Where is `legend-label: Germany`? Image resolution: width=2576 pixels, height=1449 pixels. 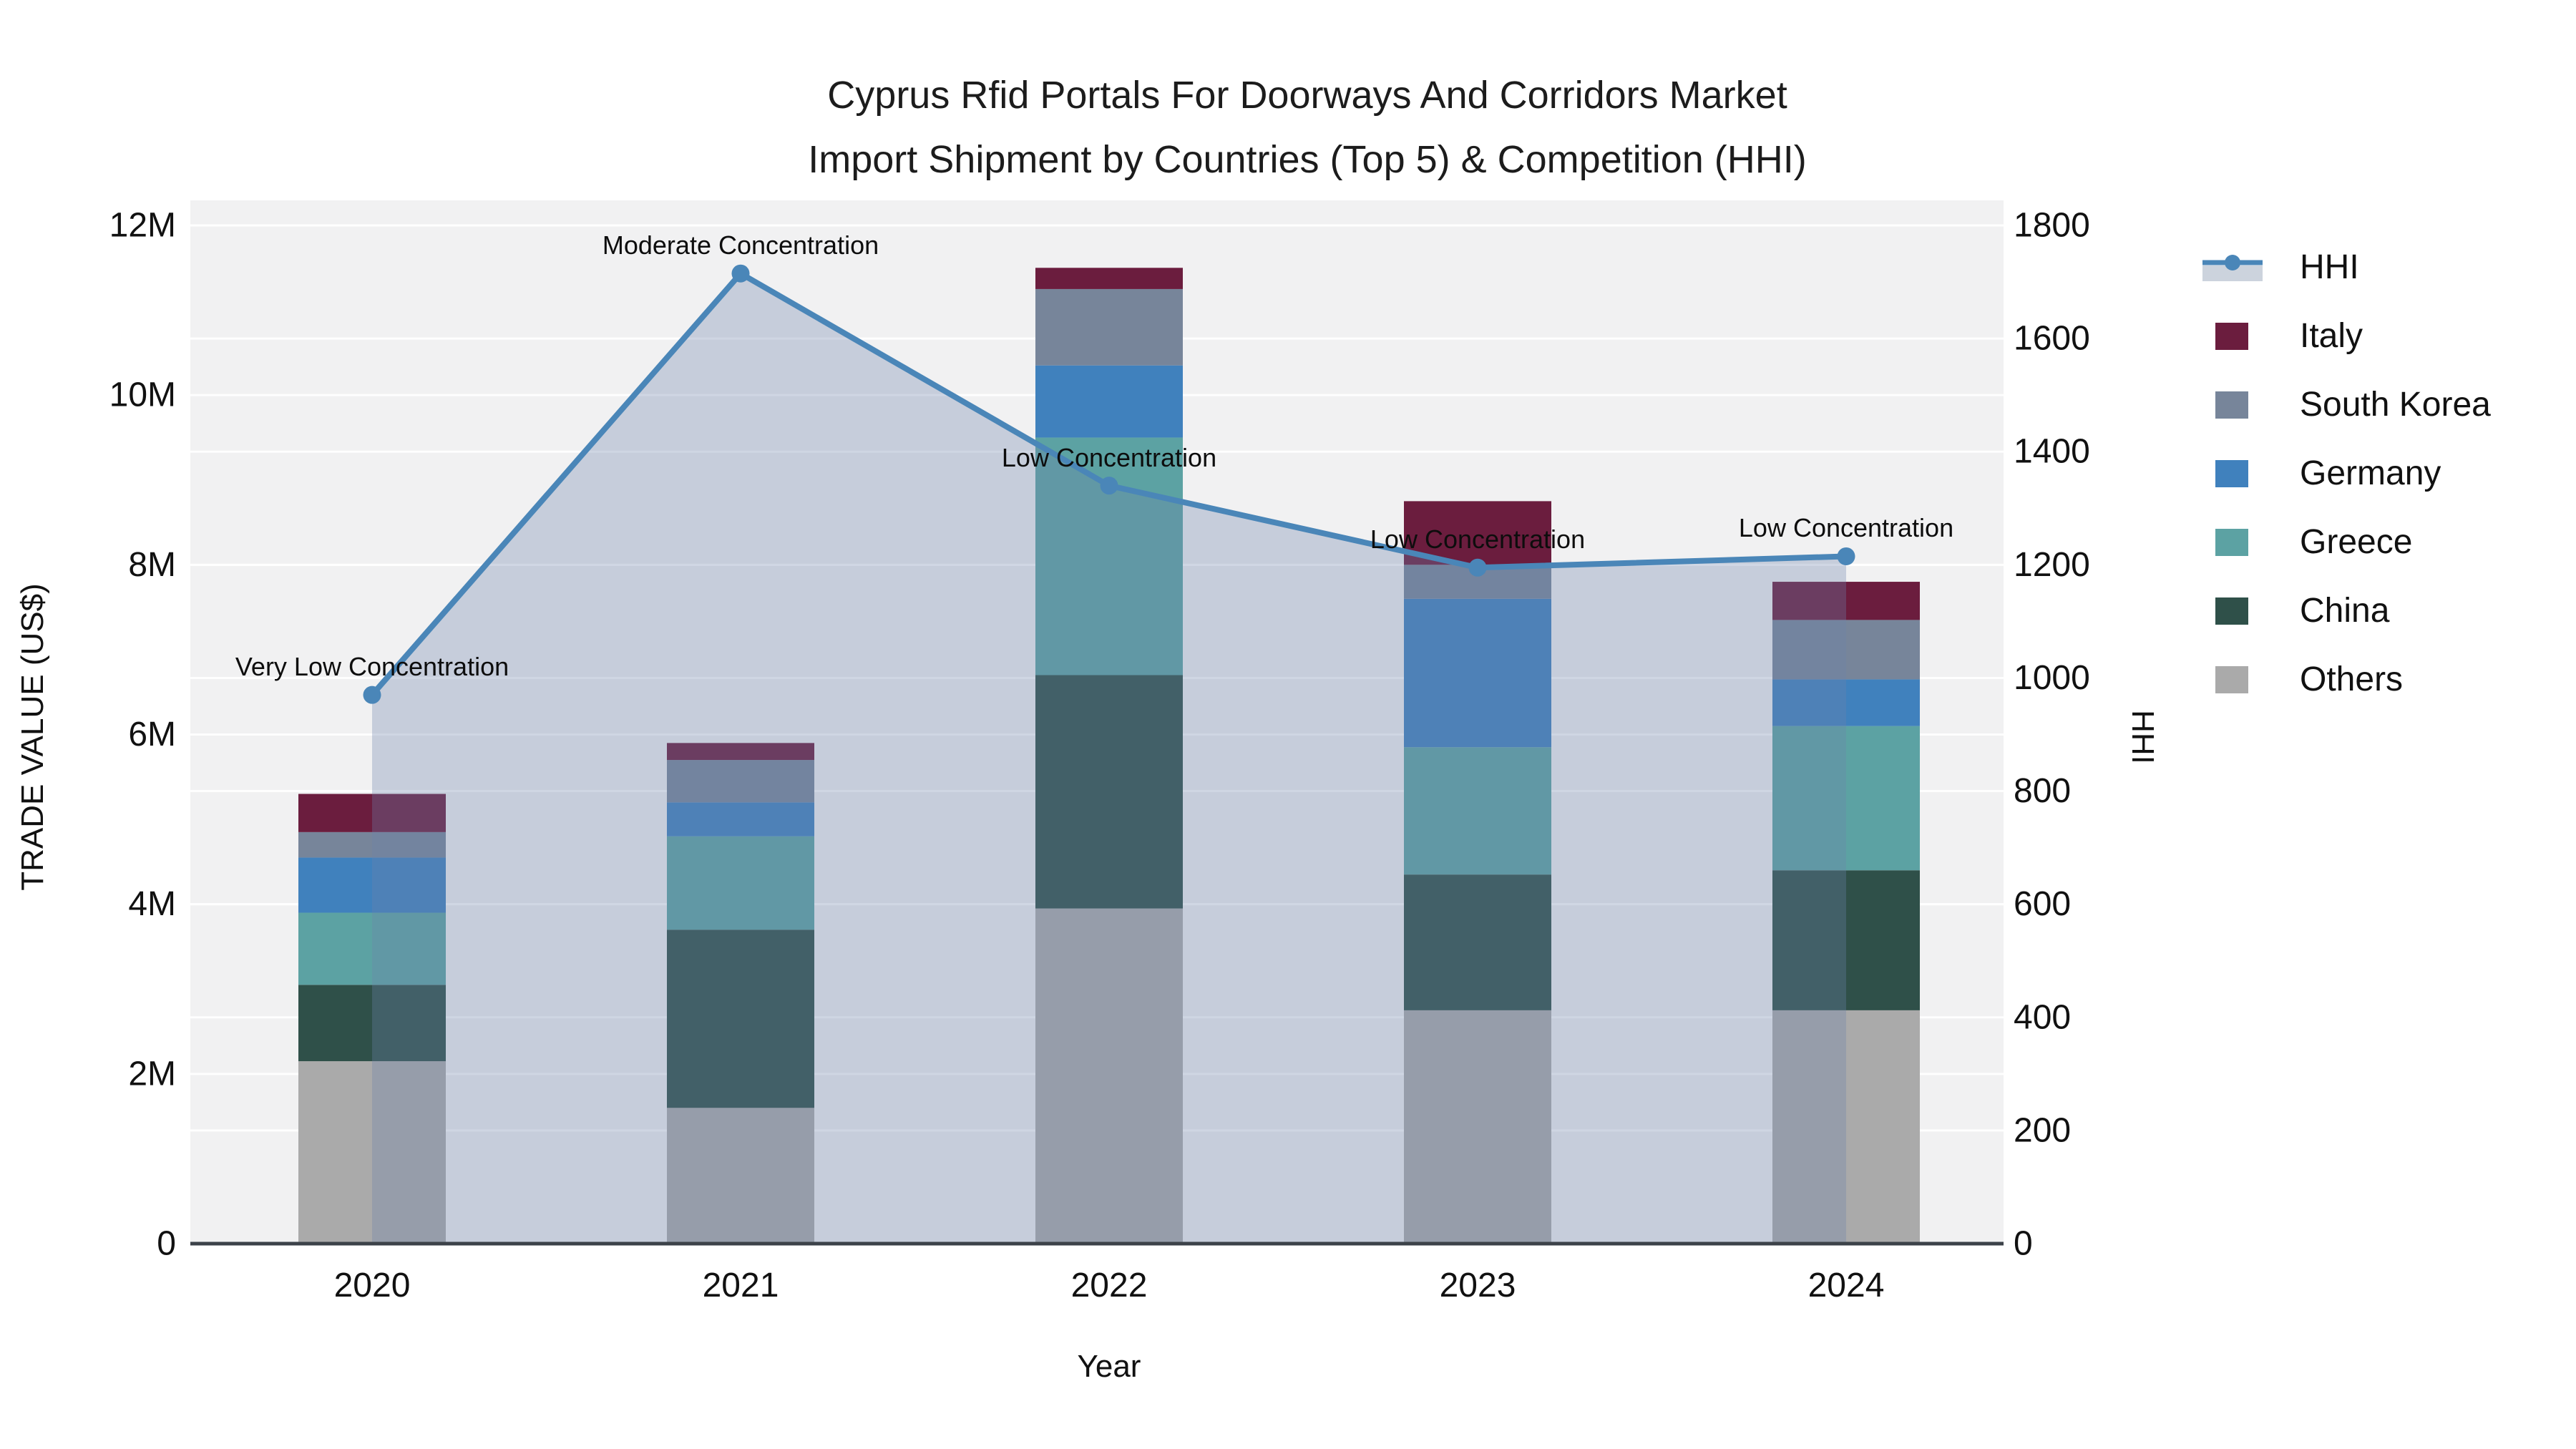 legend-label: Germany is located at coordinates (2370, 473).